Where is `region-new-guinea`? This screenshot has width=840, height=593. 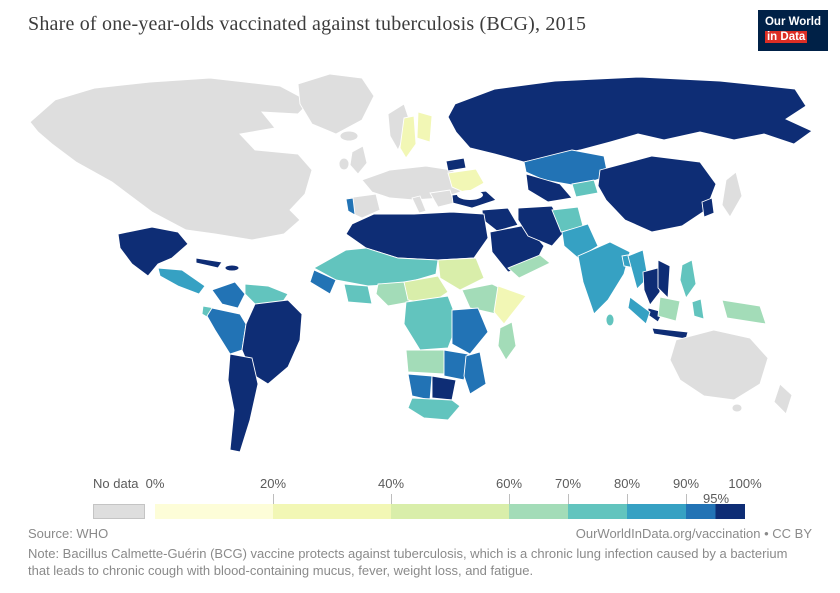 region-new-guinea is located at coordinates (744, 312).